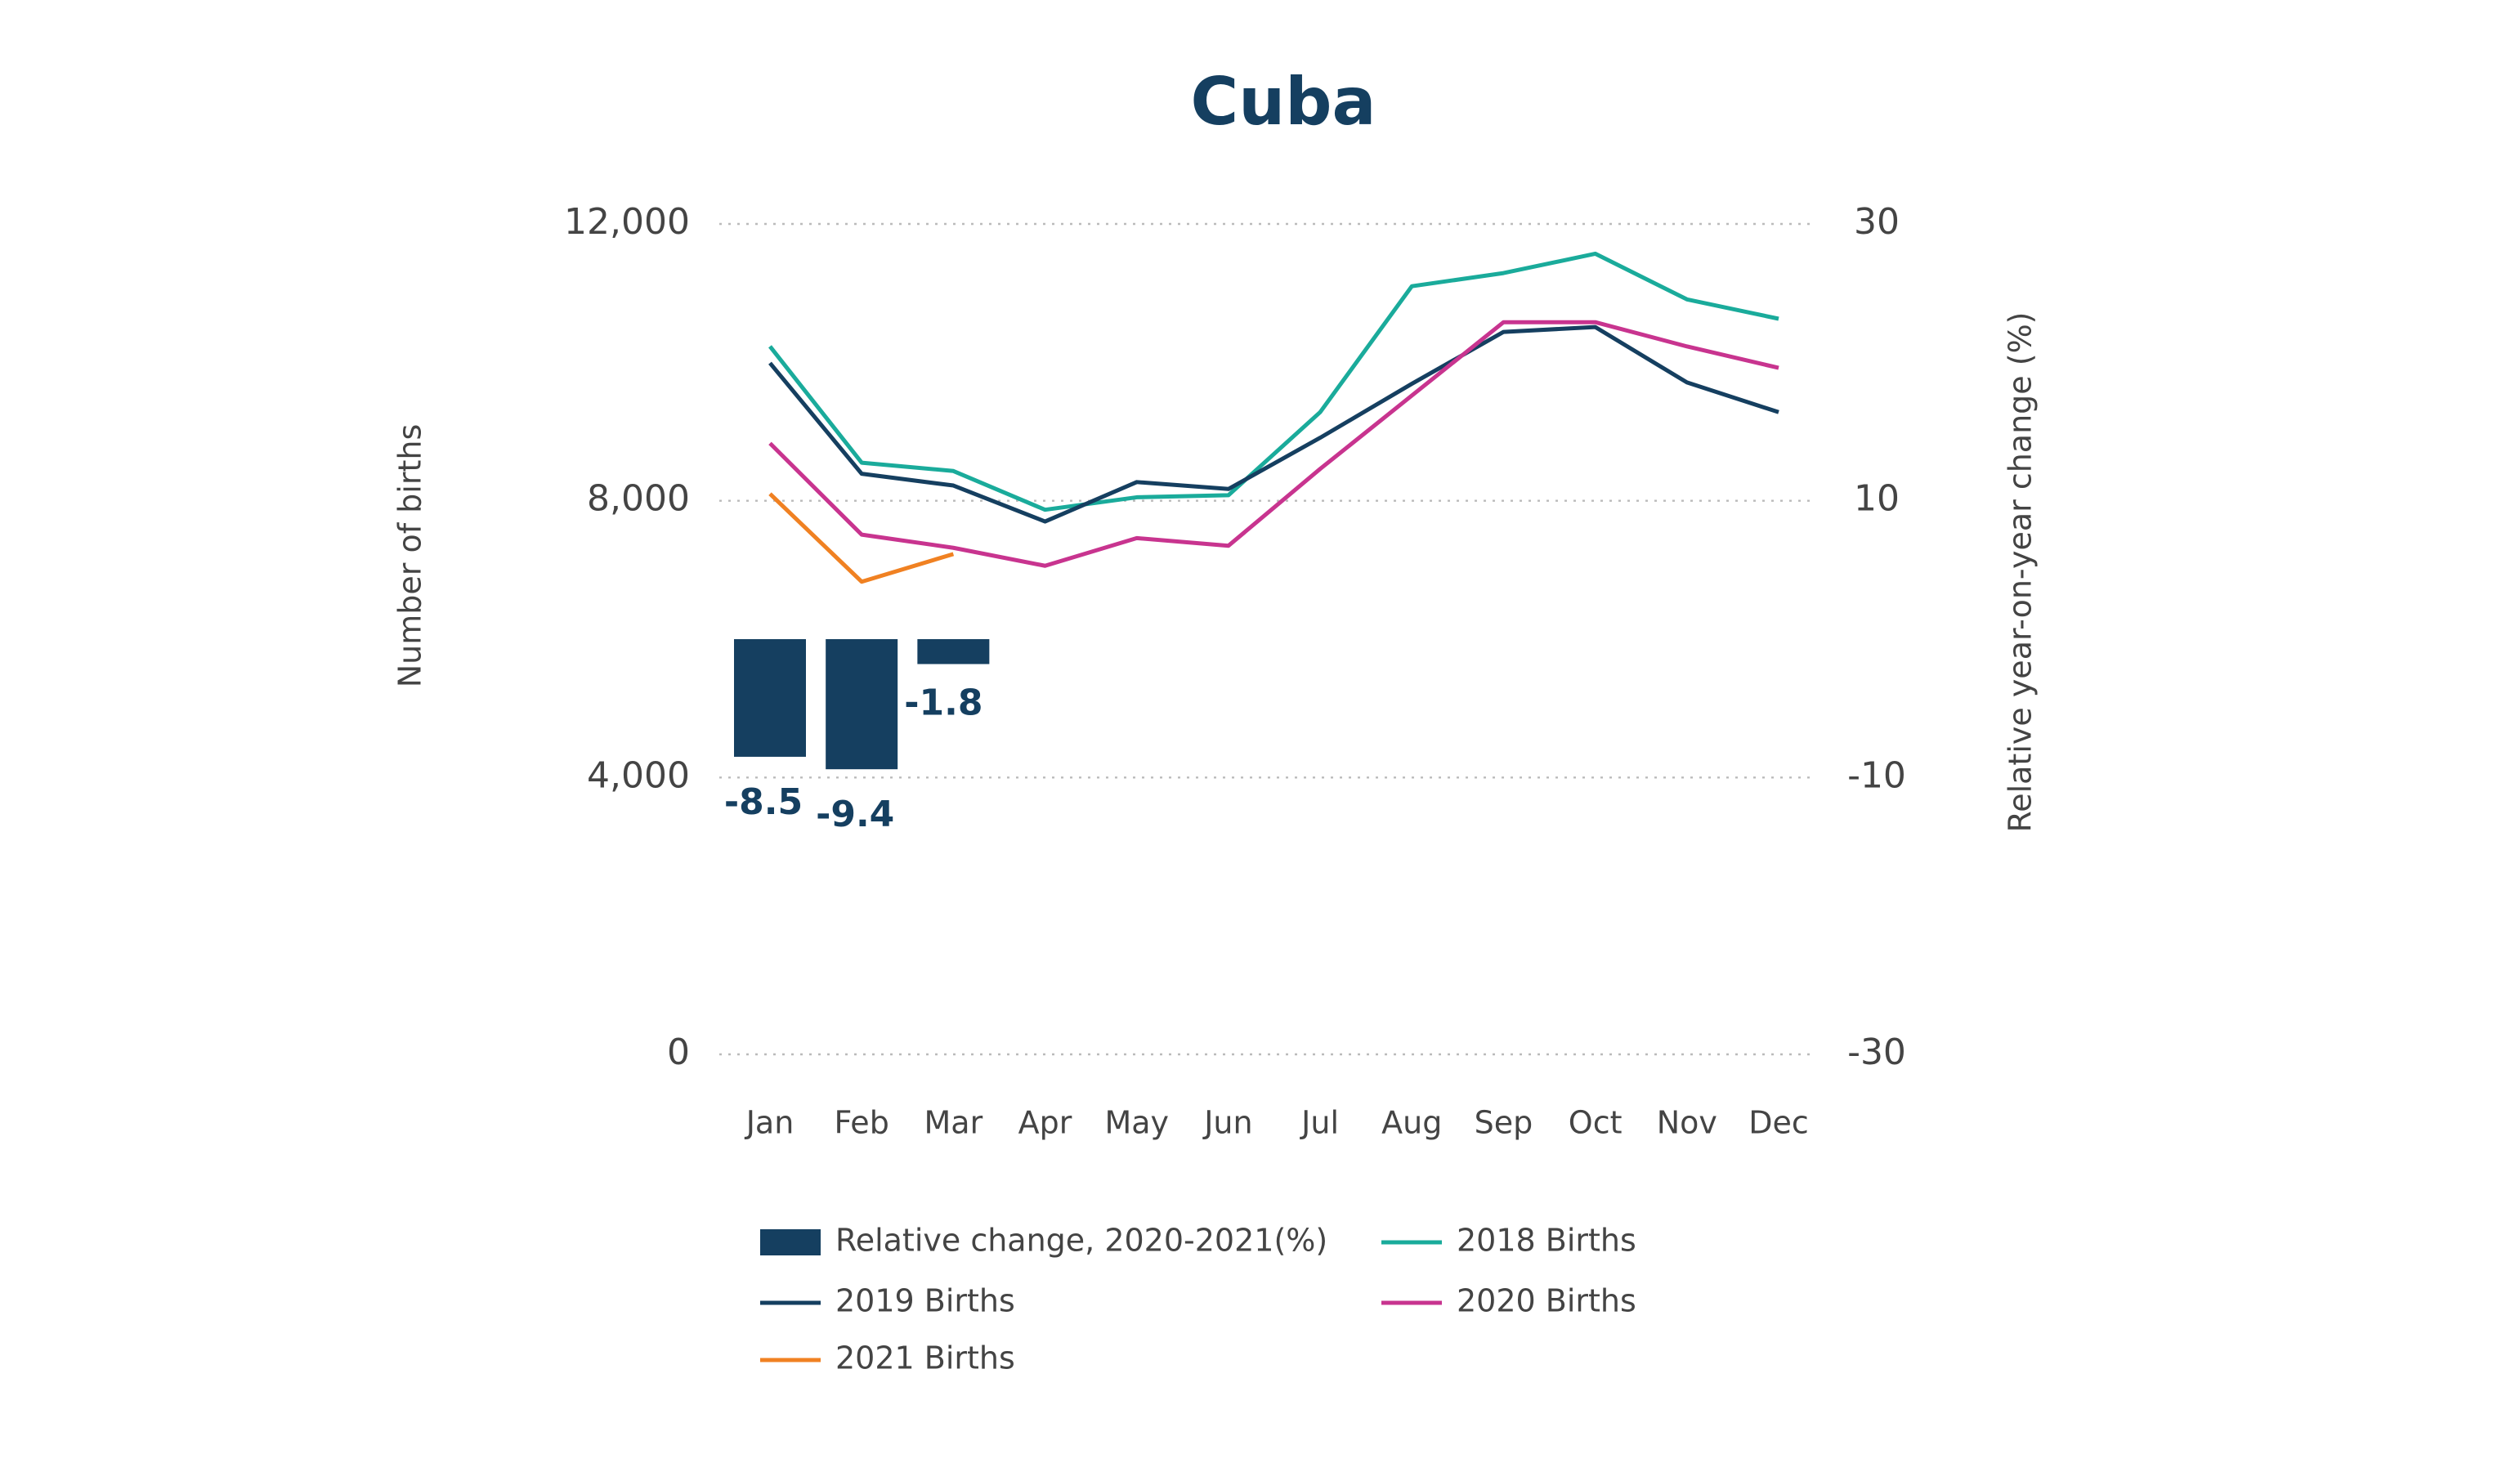 This screenshot has width=2520, height=1472. Describe the element at coordinates (763, 802) in the screenshot. I see `bar-value-label: -8.5` at that location.